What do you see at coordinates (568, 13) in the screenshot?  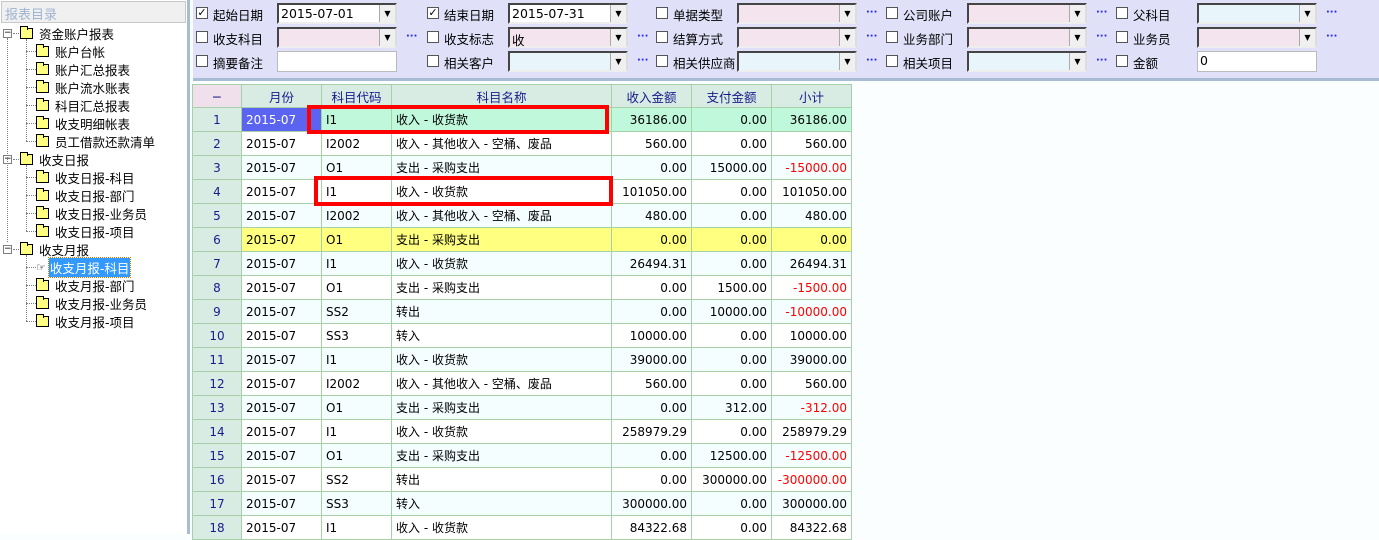 I see `filter-dropdown: 2015-07-31 ▼` at bounding box center [568, 13].